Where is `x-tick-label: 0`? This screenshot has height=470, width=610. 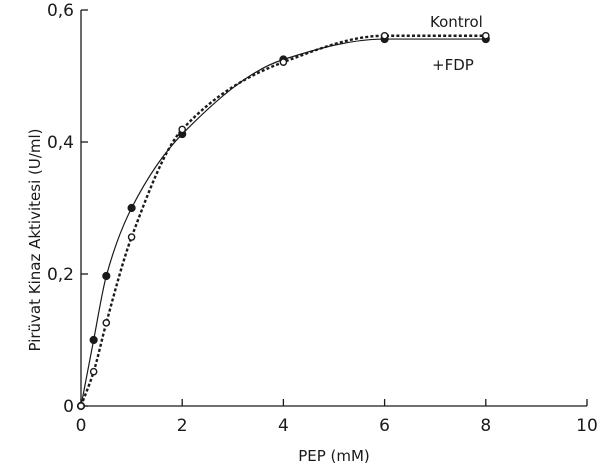
x-tick-label: 0 is located at coordinates (81, 426).